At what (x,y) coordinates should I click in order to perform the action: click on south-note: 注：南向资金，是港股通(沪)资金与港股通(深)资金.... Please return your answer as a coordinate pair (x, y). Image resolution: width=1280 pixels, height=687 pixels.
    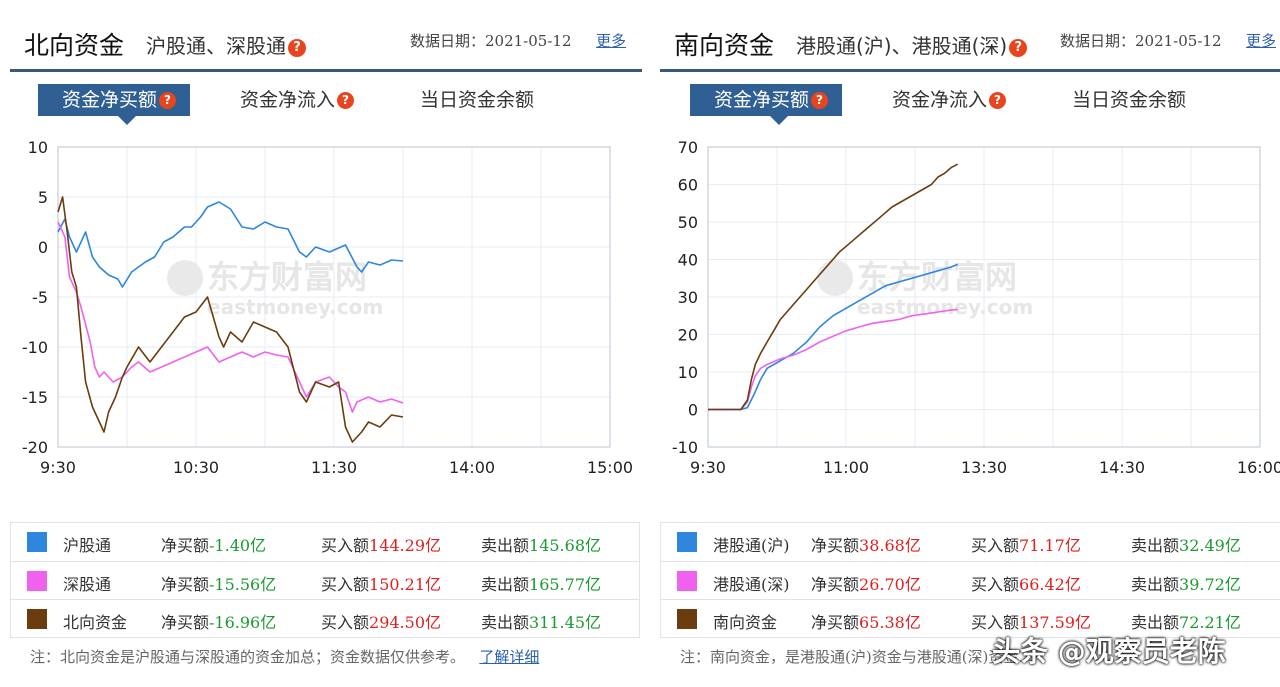
    Looking at the image, I should click on (856, 657).